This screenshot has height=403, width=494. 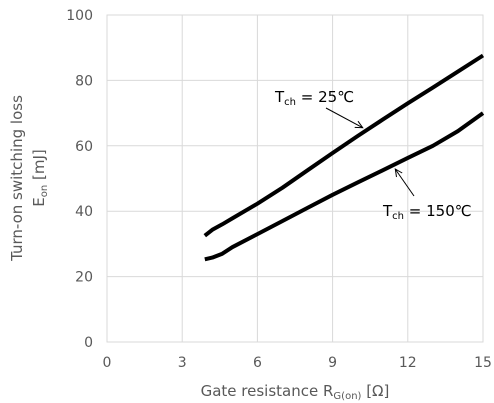 What do you see at coordinates (17, 178) in the screenshot?
I see `y-axis-title-line1: Turn-on switching loss` at bounding box center [17, 178].